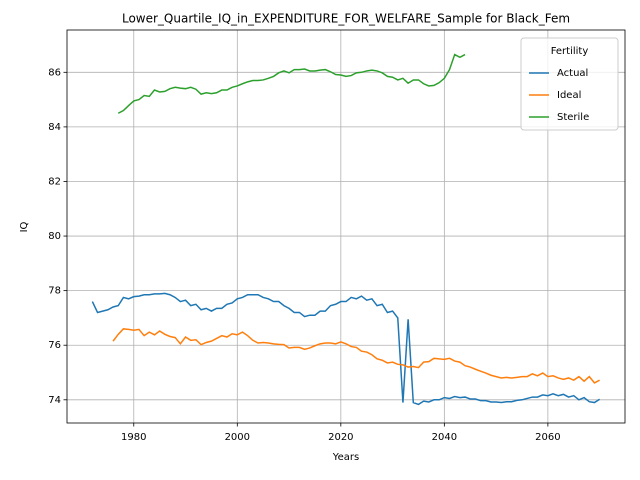 This screenshot has height=480, width=640. What do you see at coordinates (340, 437) in the screenshot?
I see `x-tick-label: 2020` at bounding box center [340, 437].